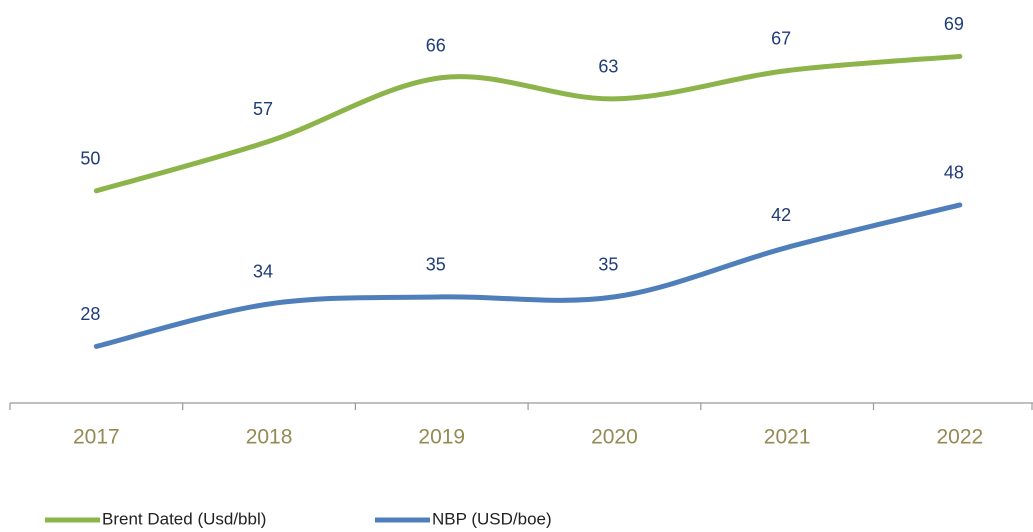 Image resolution: width=1033 pixels, height=532 pixels. I want to click on x-tick-label: 2019, so click(441, 437).